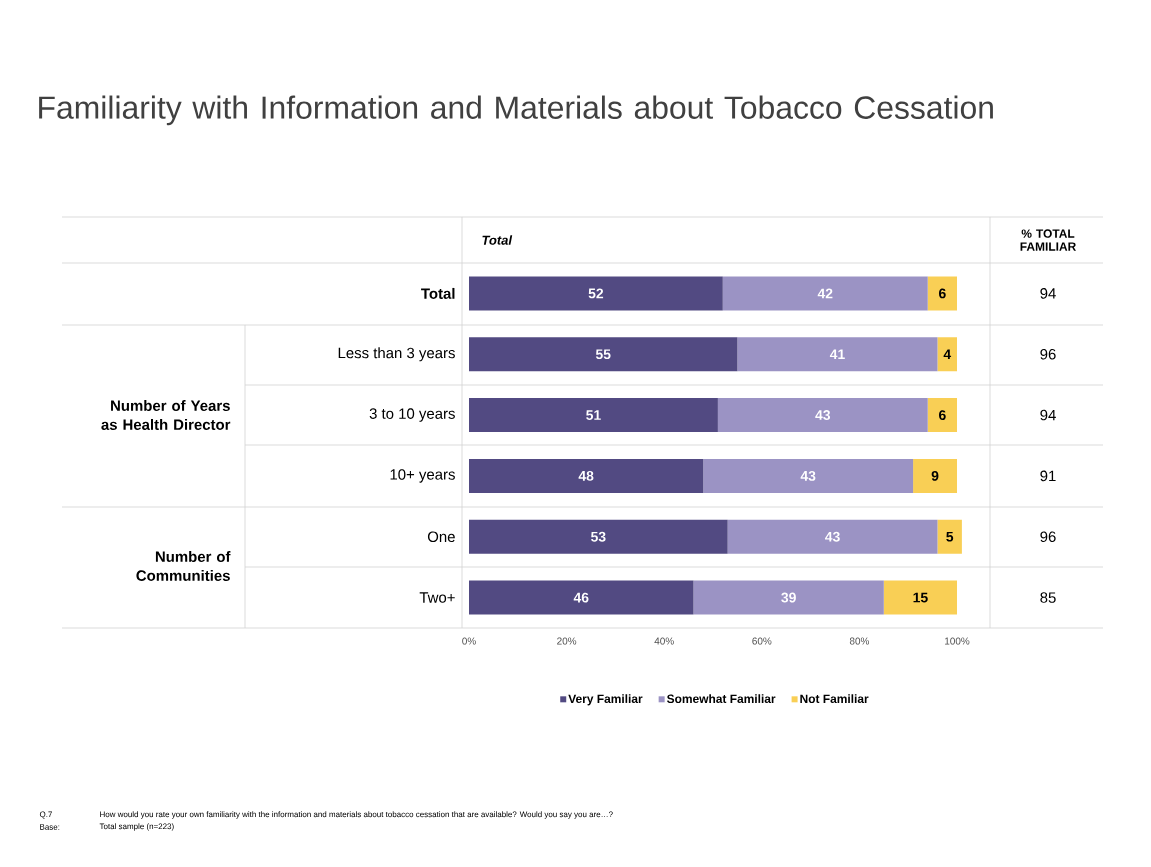  I want to click on y-tick-label: Two+, so click(437, 597).